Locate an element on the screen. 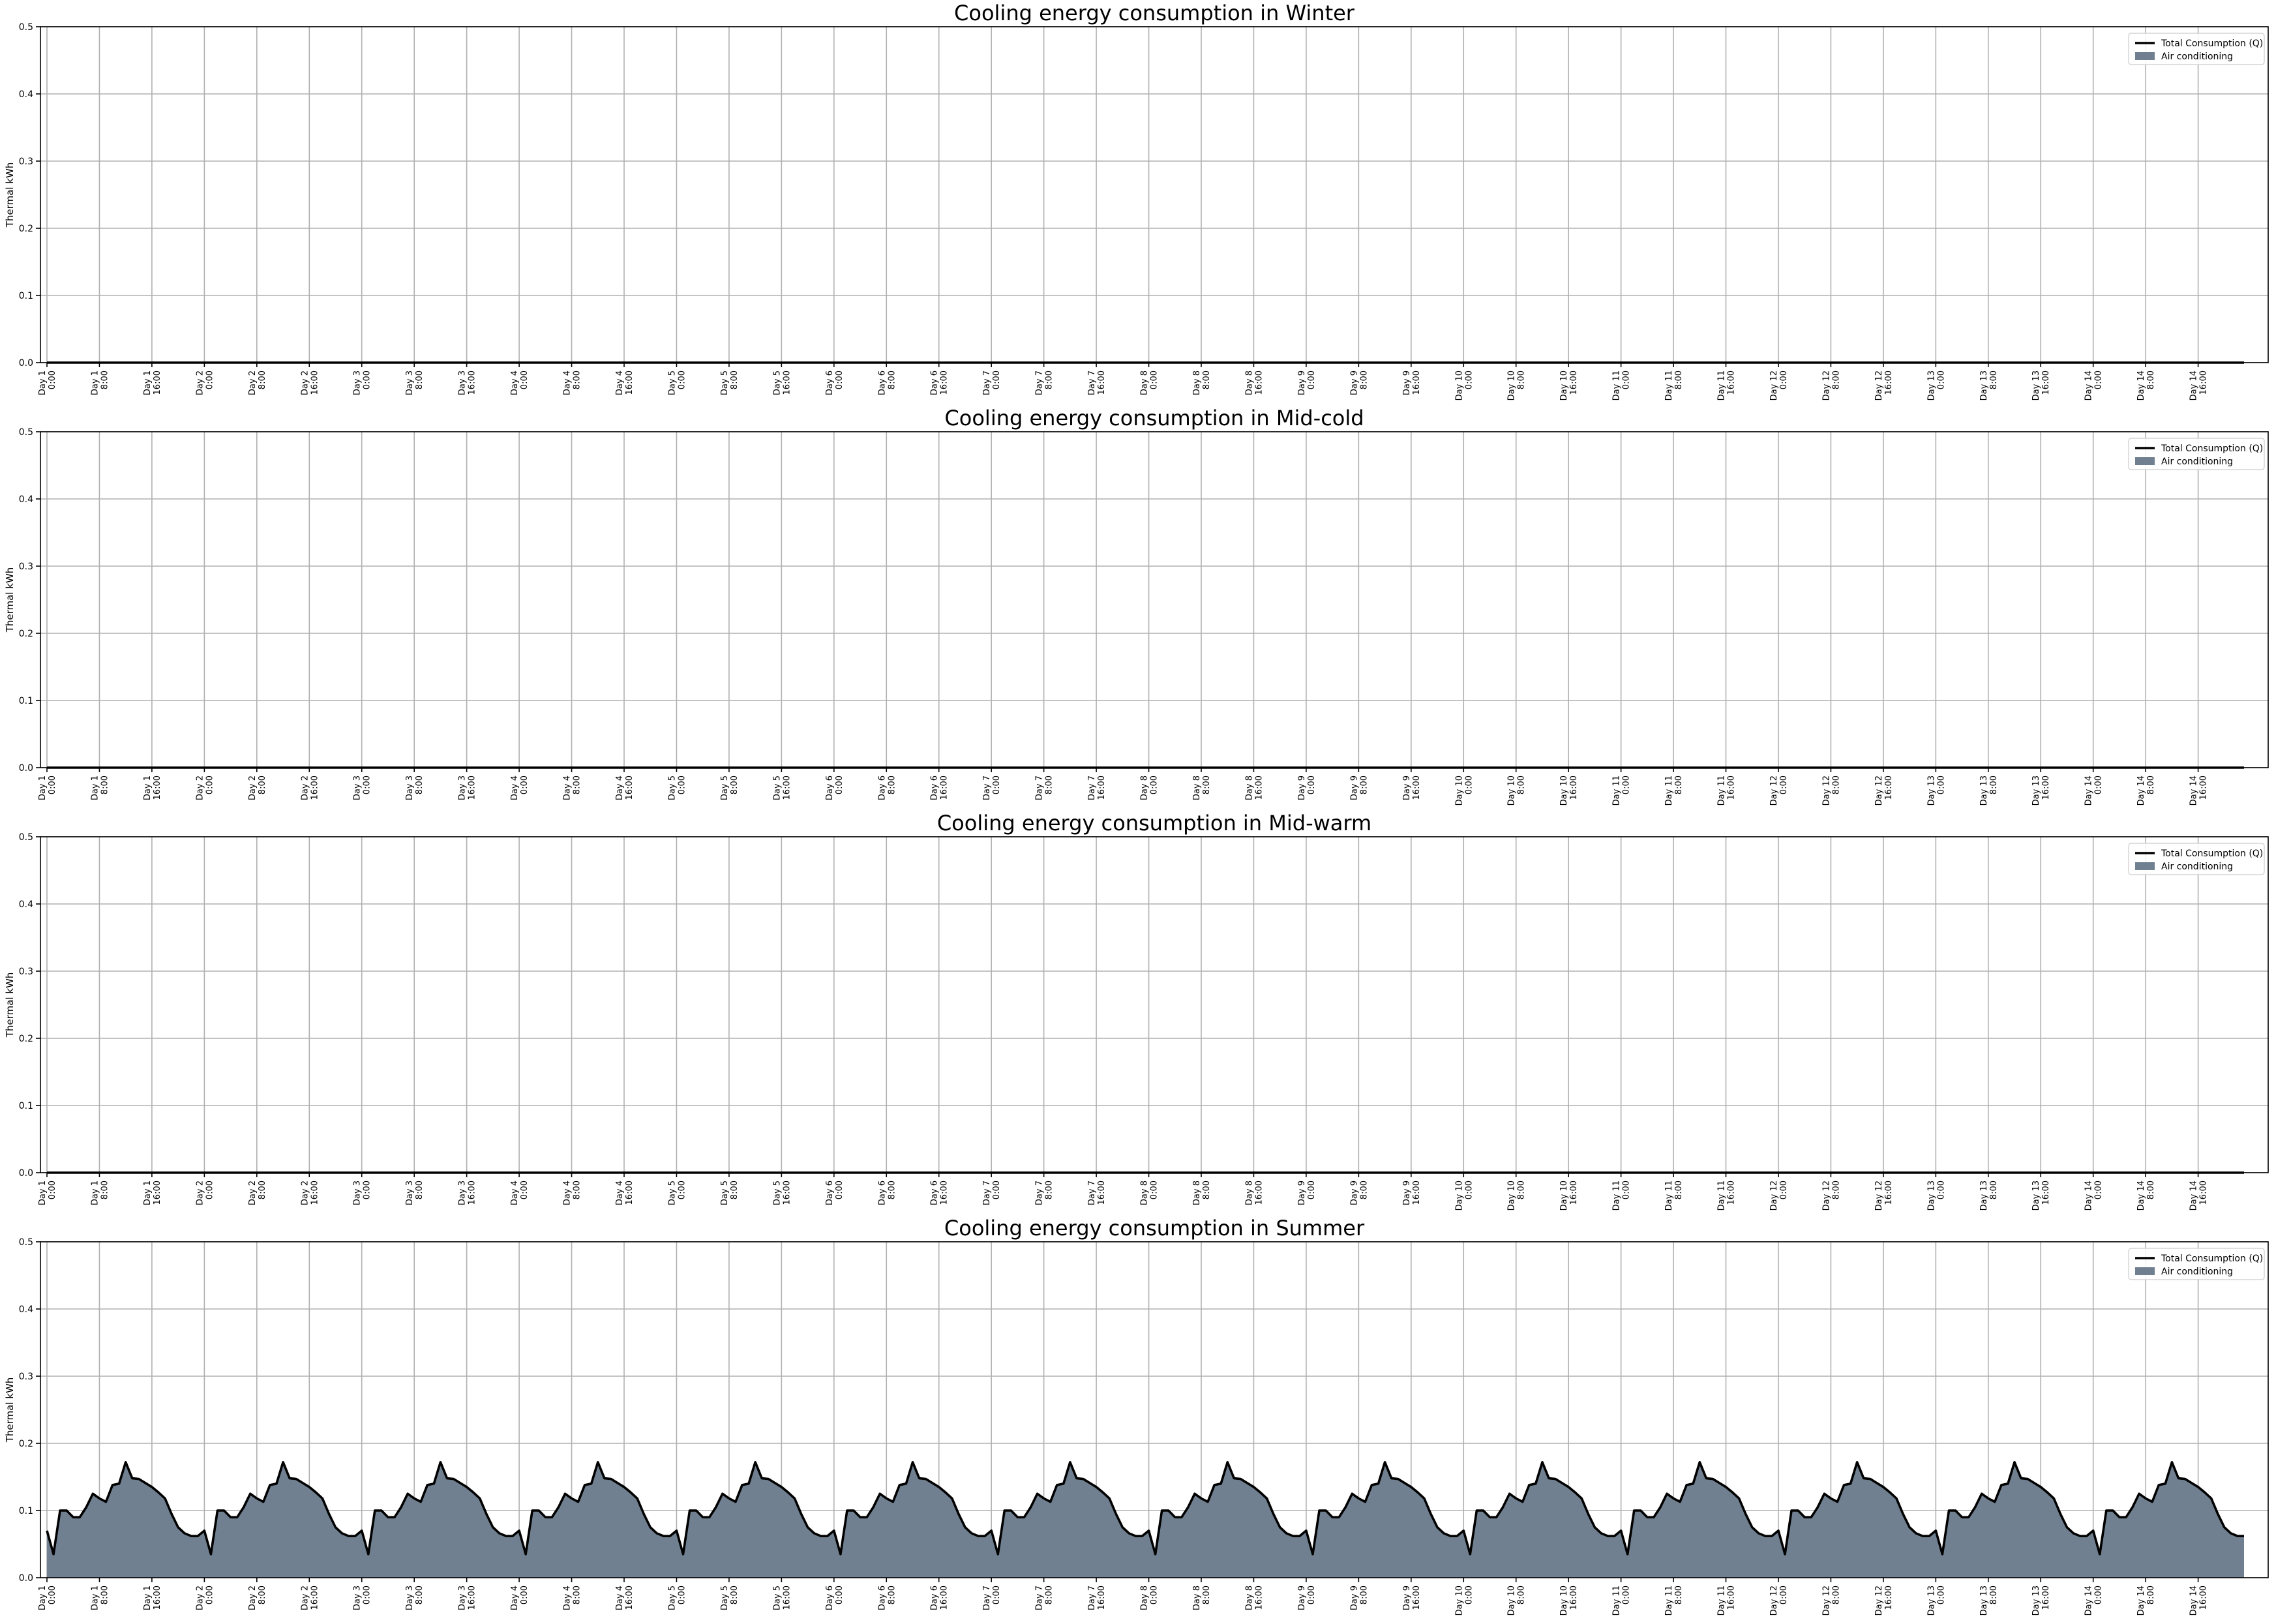 This screenshot has width=2276, height=1624. x-tick-label: Day 13 8:00 is located at coordinates (1989, 385).